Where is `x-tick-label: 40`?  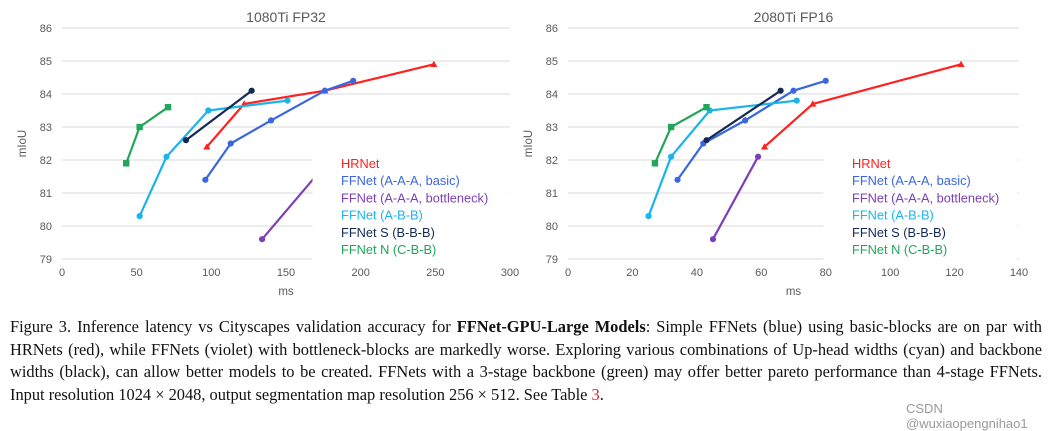 x-tick-label: 40 is located at coordinates (697, 273).